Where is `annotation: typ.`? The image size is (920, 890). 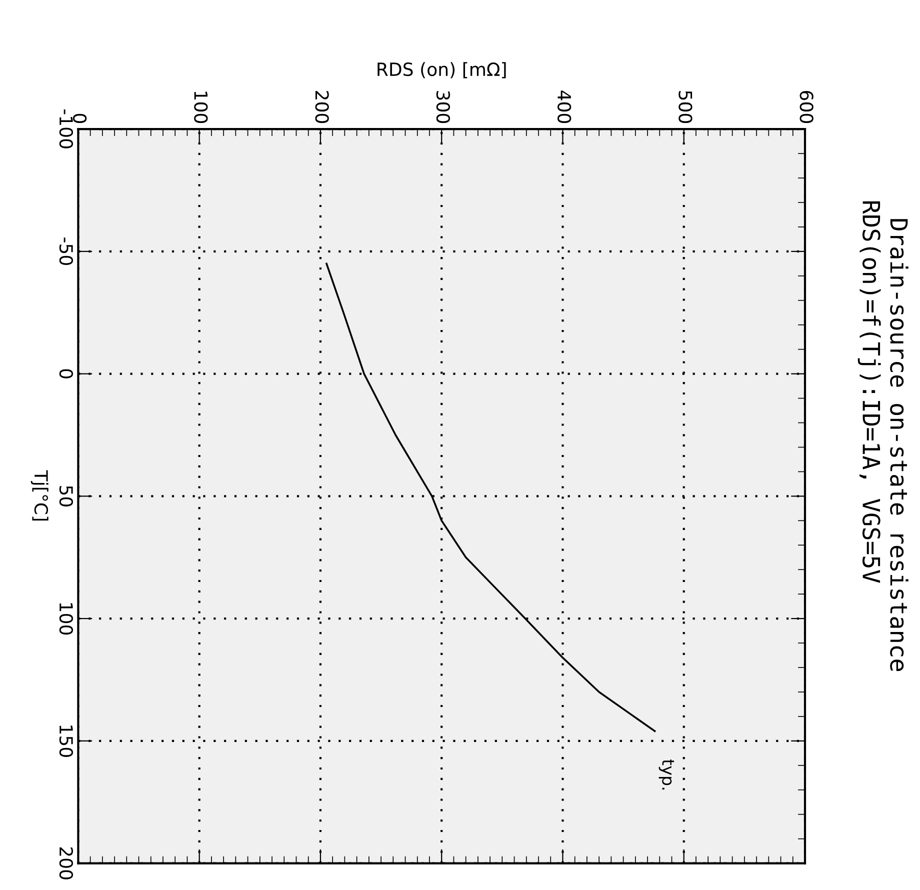 annotation: typ. is located at coordinates (666, 775).